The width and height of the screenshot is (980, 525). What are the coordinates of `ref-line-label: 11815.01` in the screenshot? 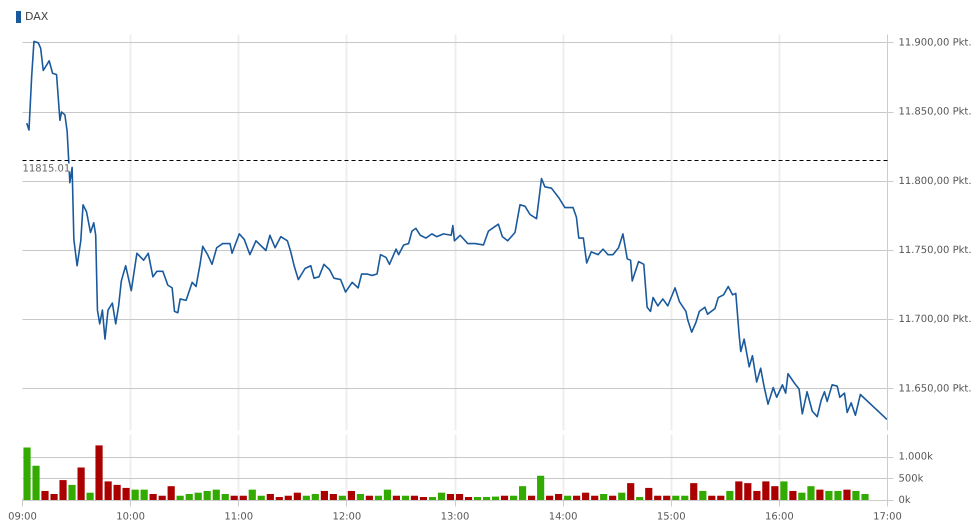 It's located at (46, 168).